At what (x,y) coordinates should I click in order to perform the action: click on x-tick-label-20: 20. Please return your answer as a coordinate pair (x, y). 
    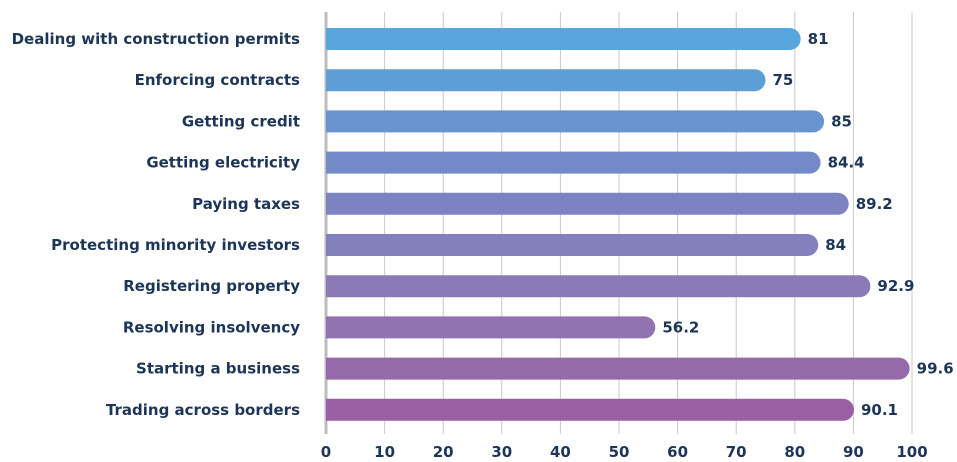
    Looking at the image, I should click on (443, 452).